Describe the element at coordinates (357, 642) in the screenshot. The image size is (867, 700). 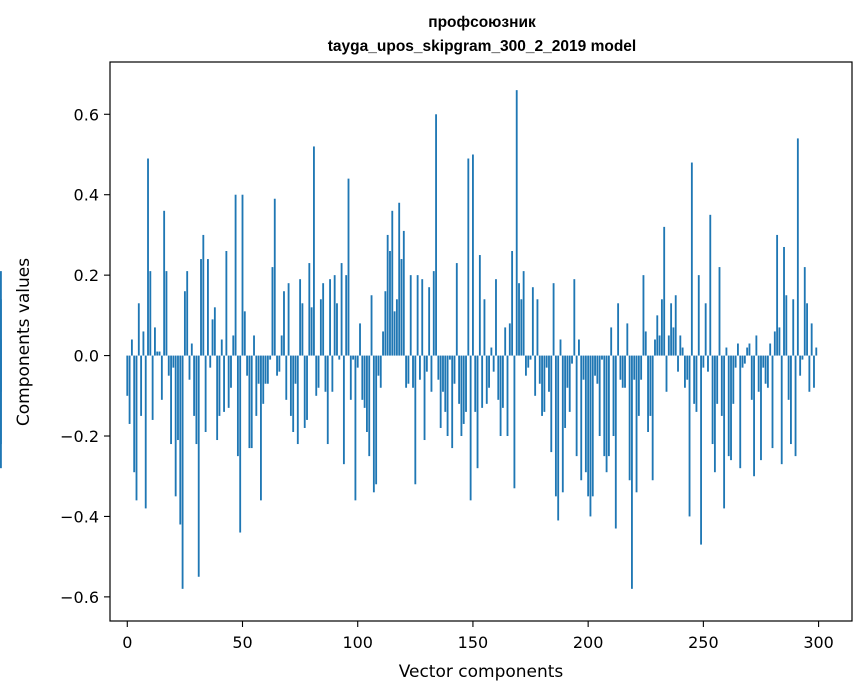
I see `x-tick-label: 100` at that location.